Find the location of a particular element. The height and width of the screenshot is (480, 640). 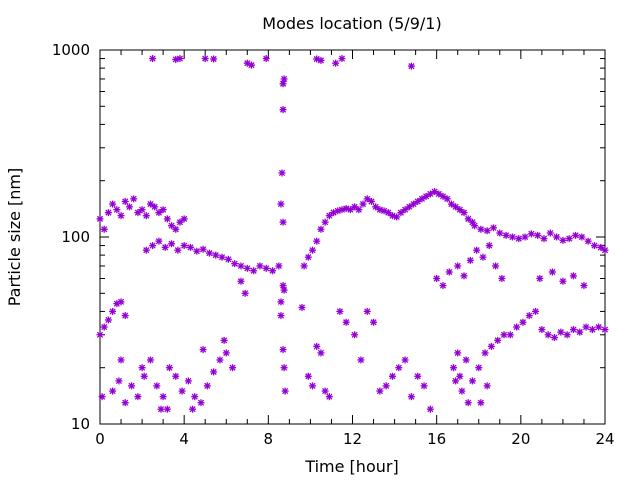

x-tick-label: 0 is located at coordinates (100, 439).